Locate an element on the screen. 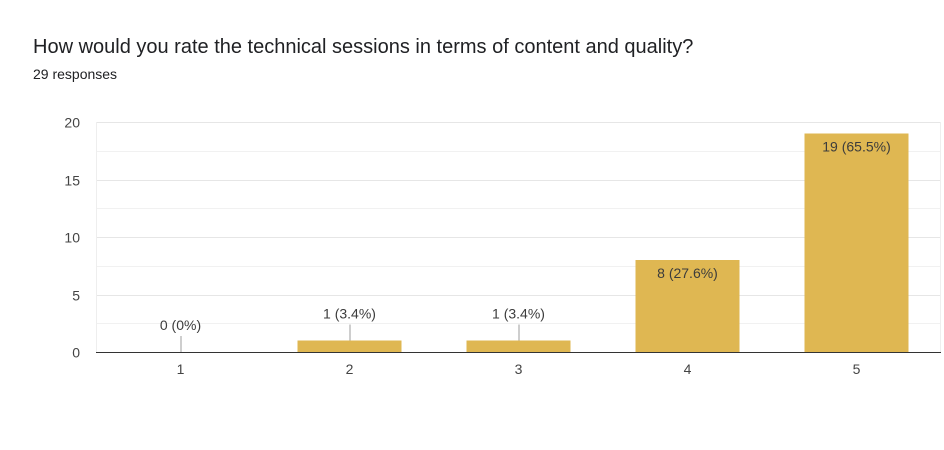  data-label-3: 1 (3.4%) is located at coordinates (518, 314).